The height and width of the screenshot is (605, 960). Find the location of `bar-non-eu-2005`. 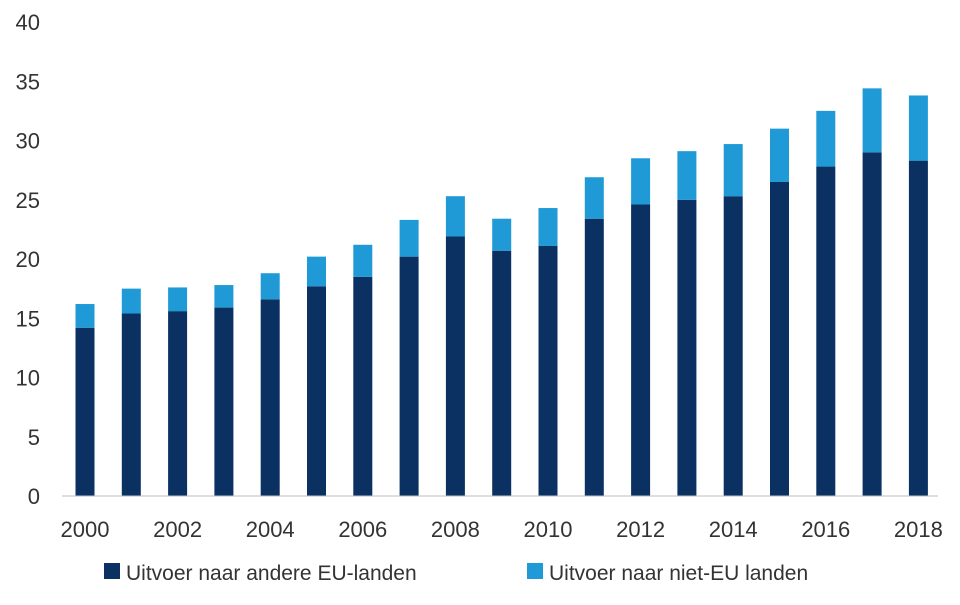

bar-non-eu-2005 is located at coordinates (316, 271).